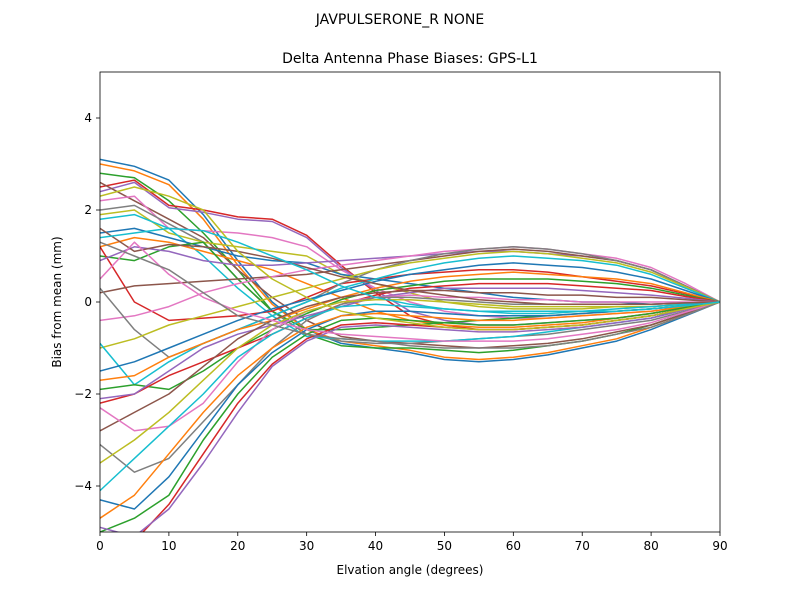 The height and width of the screenshot is (600, 800). Describe the element at coordinates (412, 542) in the screenshot. I see `x-axis: 0 10 20 30 40 50 60 70 80 90` at that location.